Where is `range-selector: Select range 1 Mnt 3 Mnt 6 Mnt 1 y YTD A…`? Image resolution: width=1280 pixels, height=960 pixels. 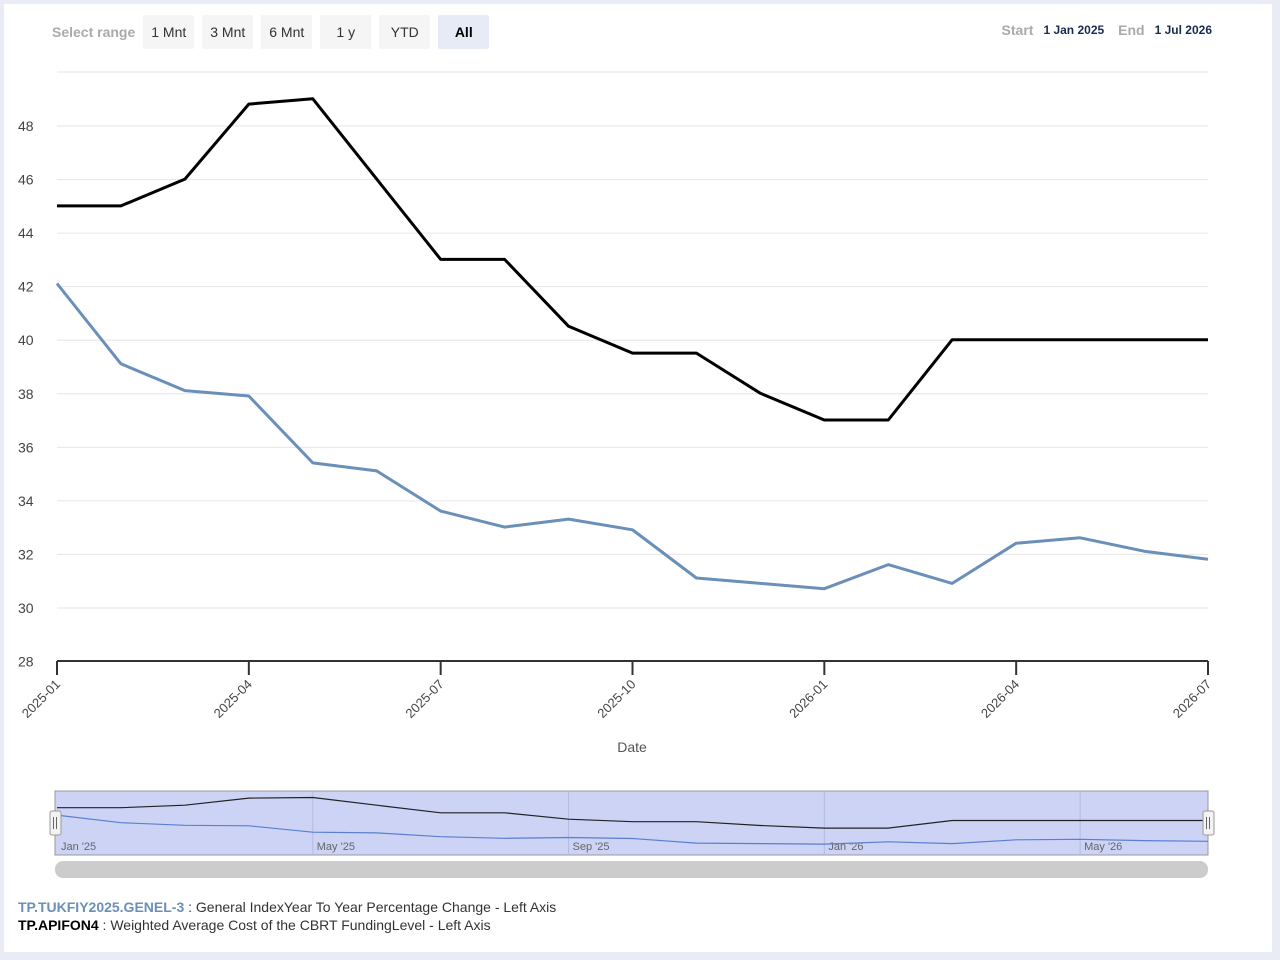 range-selector: Select range 1 Mnt 3 Mnt 6 Mnt 1 y YTD A… is located at coordinates (274, 32).